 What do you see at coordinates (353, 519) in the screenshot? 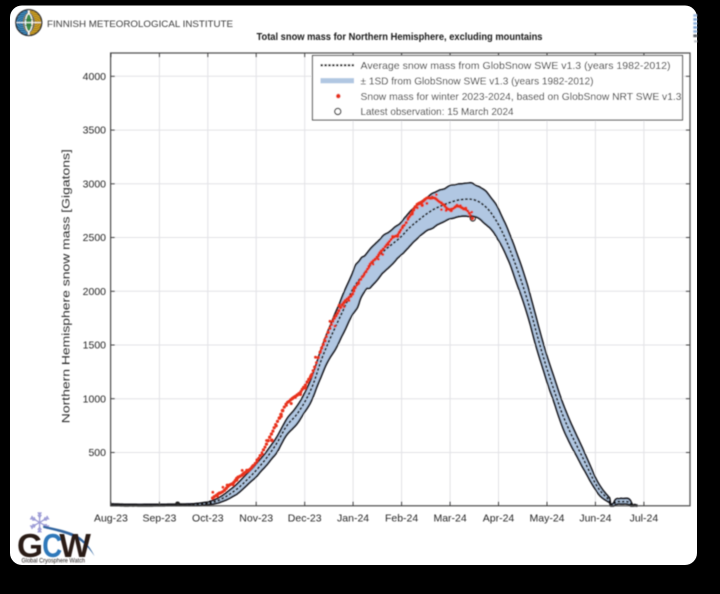
I see `svg-text: Jan-24` at bounding box center [353, 519].